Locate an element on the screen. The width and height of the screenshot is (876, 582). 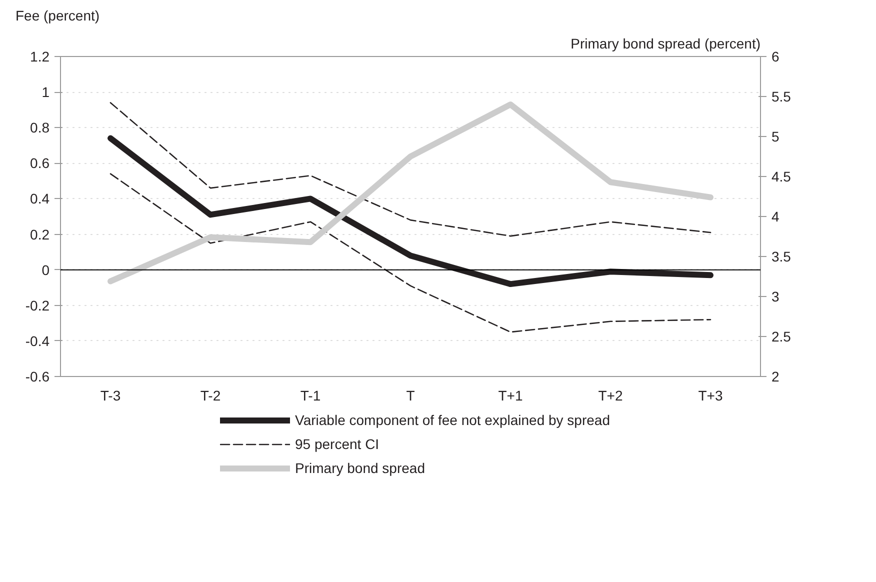
y-tick-label: -0.6 is located at coordinates (37, 376).